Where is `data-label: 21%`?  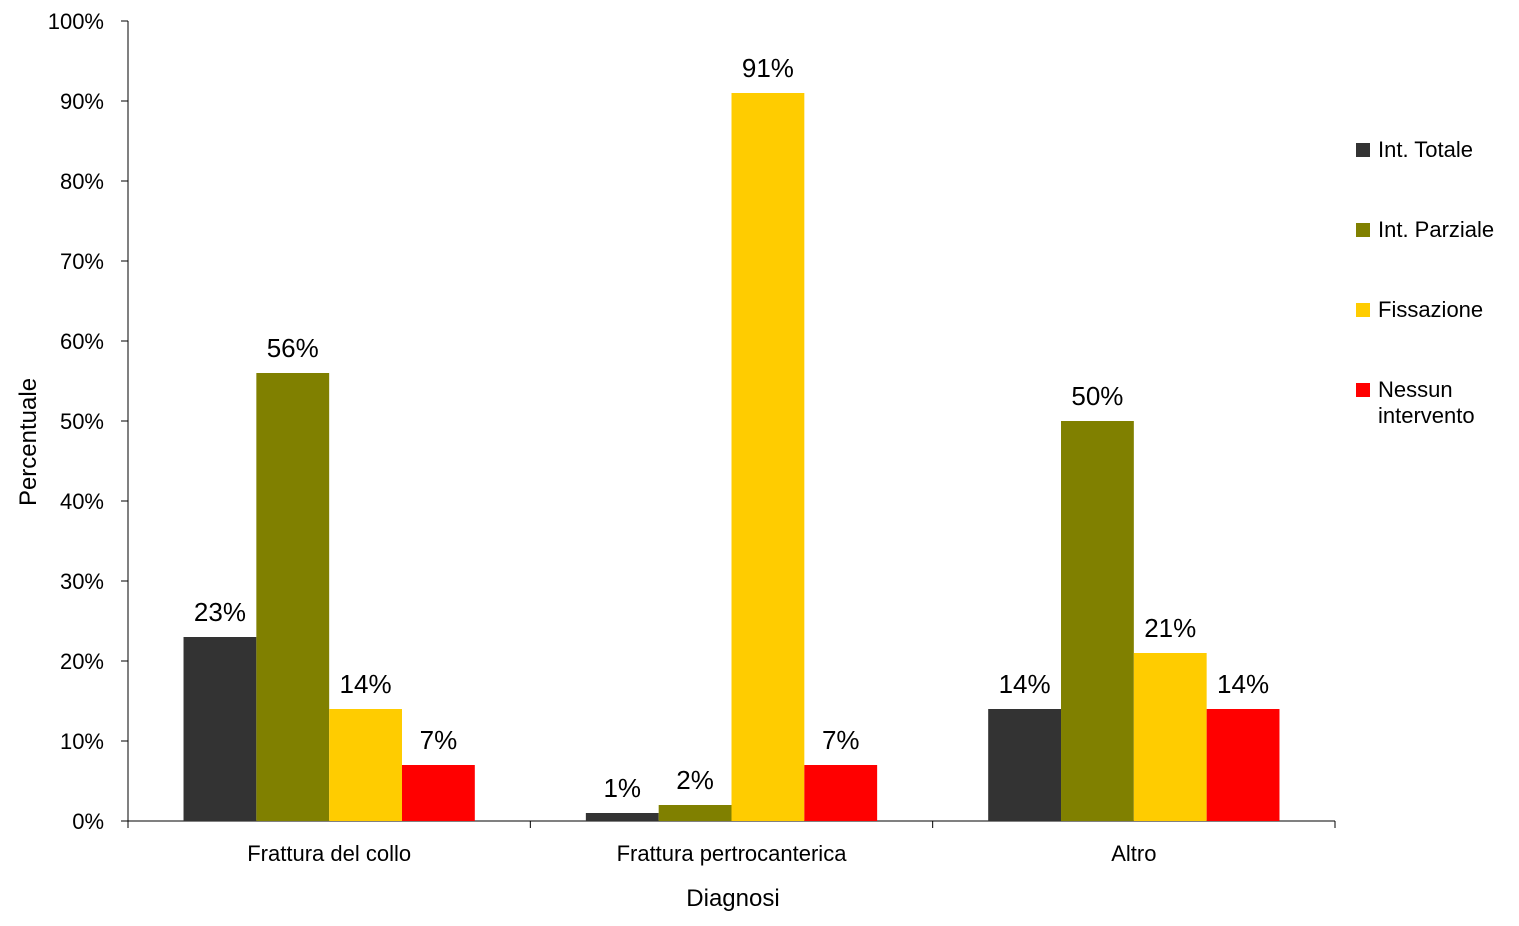 data-label: 21% is located at coordinates (1170, 628).